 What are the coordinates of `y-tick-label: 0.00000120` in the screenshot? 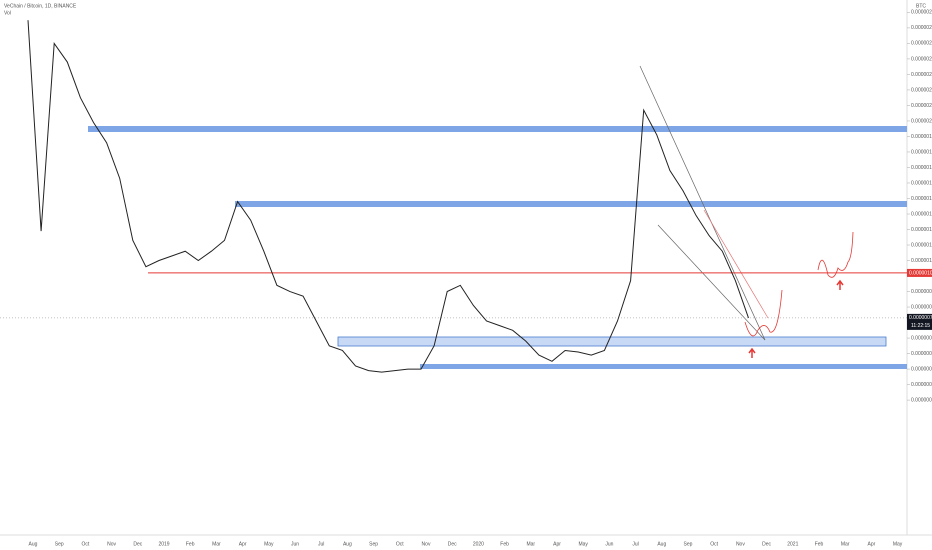 It's located at (921, 245).